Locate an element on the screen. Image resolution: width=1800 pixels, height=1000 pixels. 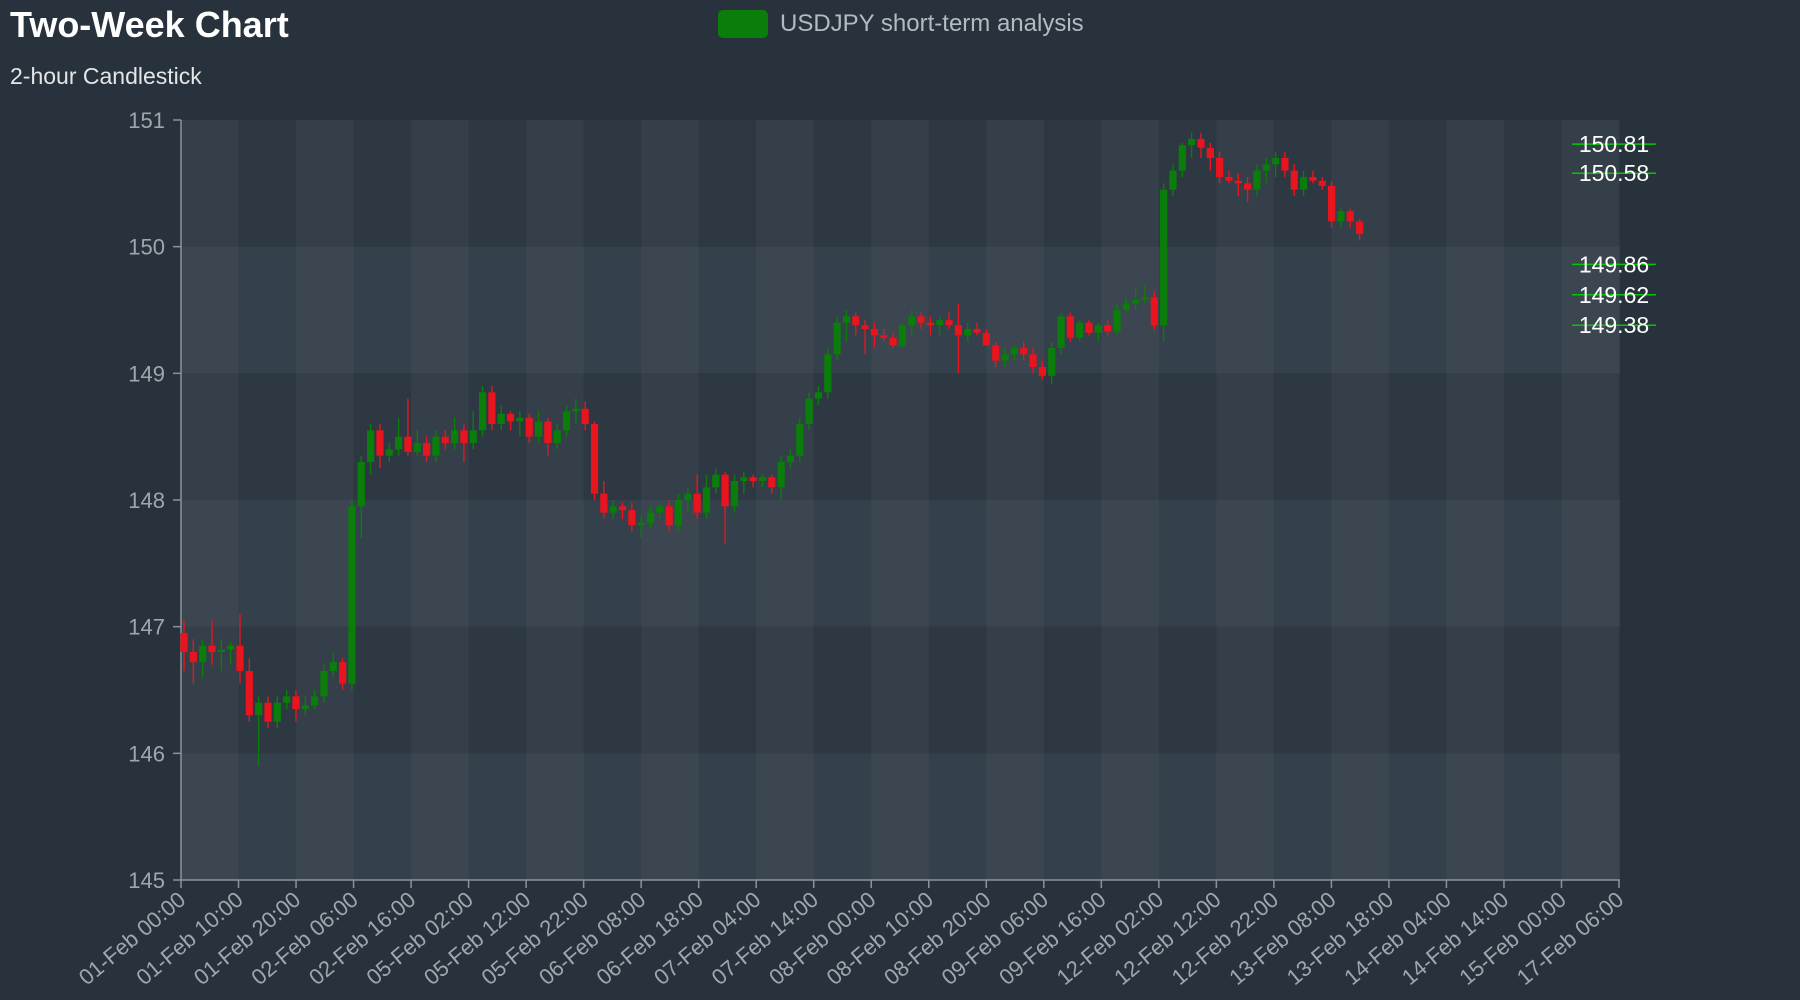
legend-swatch is located at coordinates (743, 24).